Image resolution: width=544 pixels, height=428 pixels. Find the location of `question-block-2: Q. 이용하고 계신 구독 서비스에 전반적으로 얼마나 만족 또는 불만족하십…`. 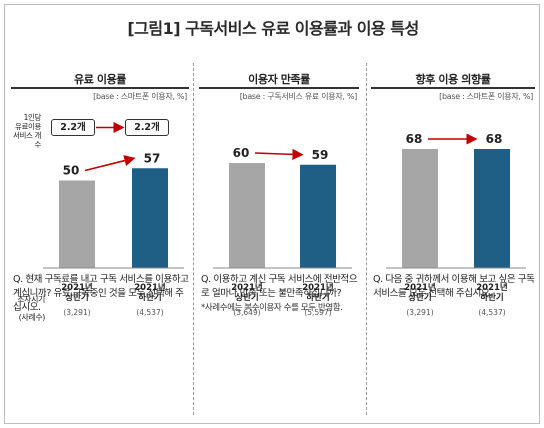

question-block-2: Q. 이용하고 계신 구독 서비스에 전반적으로 얼마나 만족 또는 불만족하십… is located at coordinates (281, 294).